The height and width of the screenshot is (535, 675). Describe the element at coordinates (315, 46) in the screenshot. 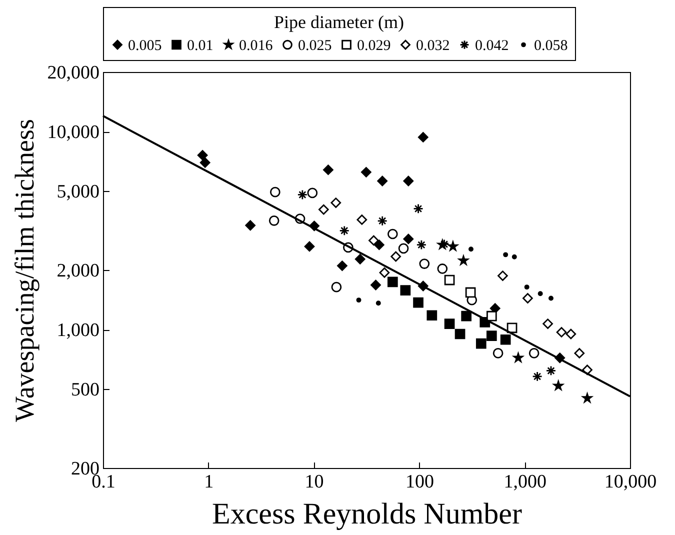

I see `legend-label: 0.025` at that location.